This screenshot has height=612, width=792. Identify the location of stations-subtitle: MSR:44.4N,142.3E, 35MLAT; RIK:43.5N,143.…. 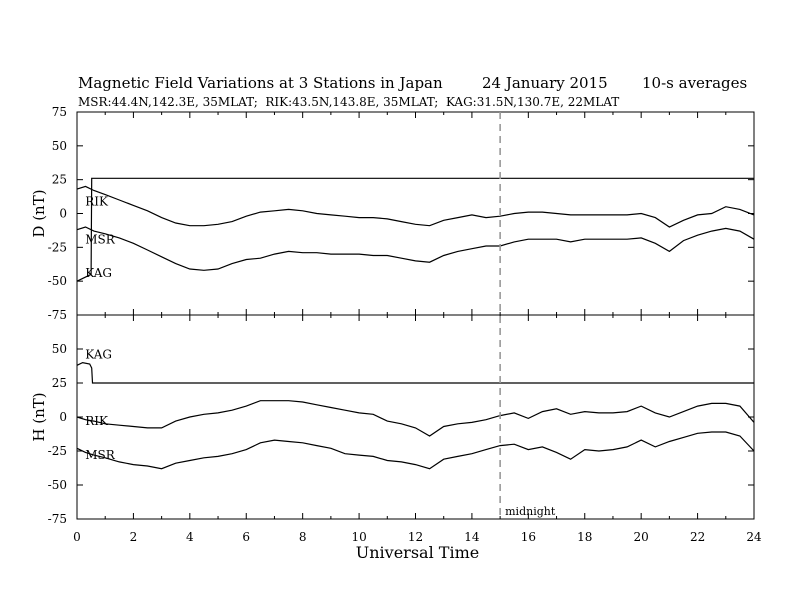
(349, 102).